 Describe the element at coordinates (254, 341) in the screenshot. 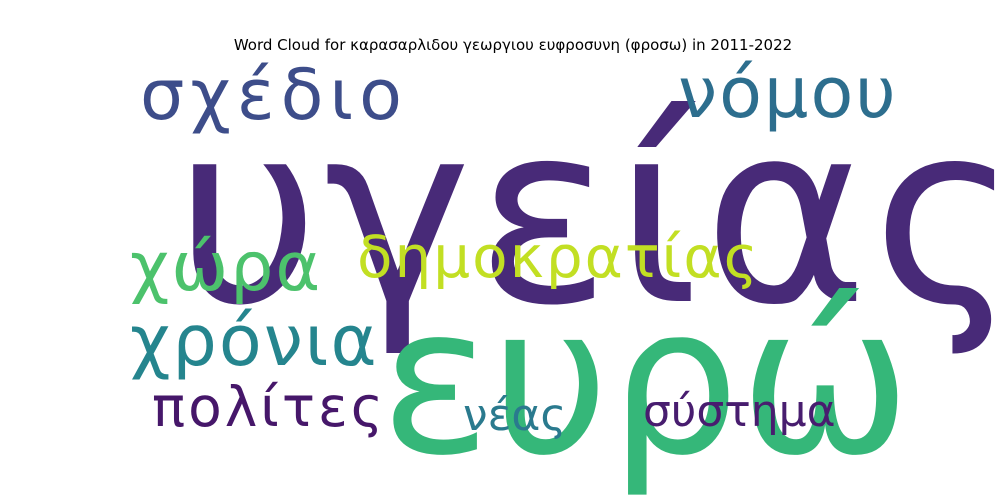

I see `word-xronia: χρόνια` at that location.